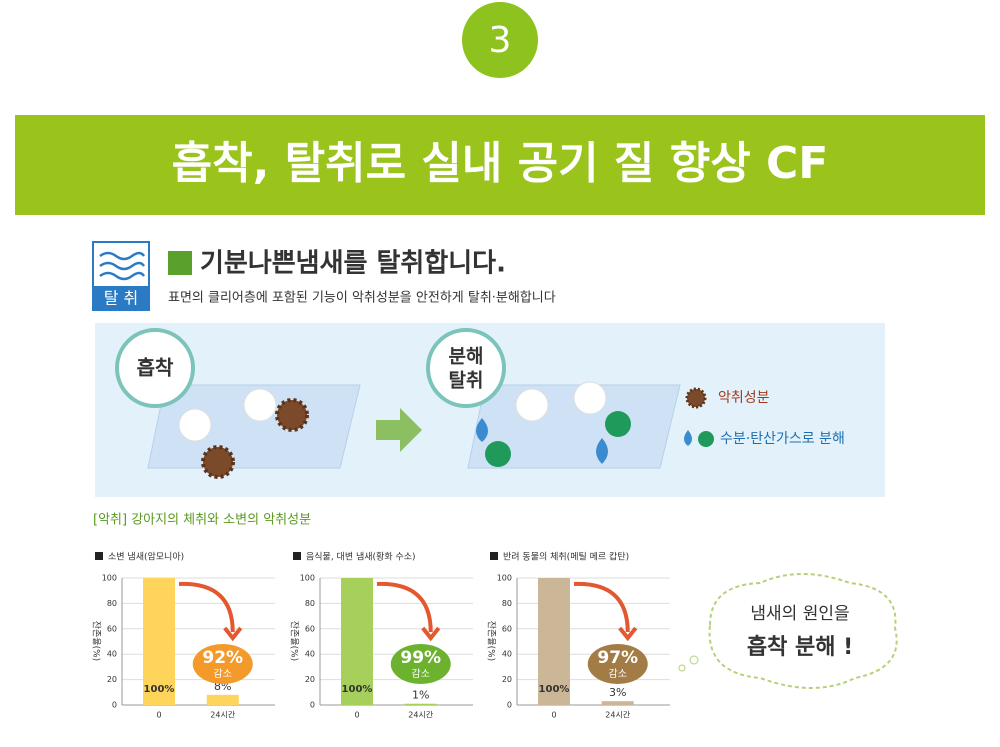 Image resolution: width=1000 pixels, height=747 pixels. What do you see at coordinates (146, 557) in the screenshot?
I see `chart-title: 소변 냄새(암모니아)` at bounding box center [146, 557].